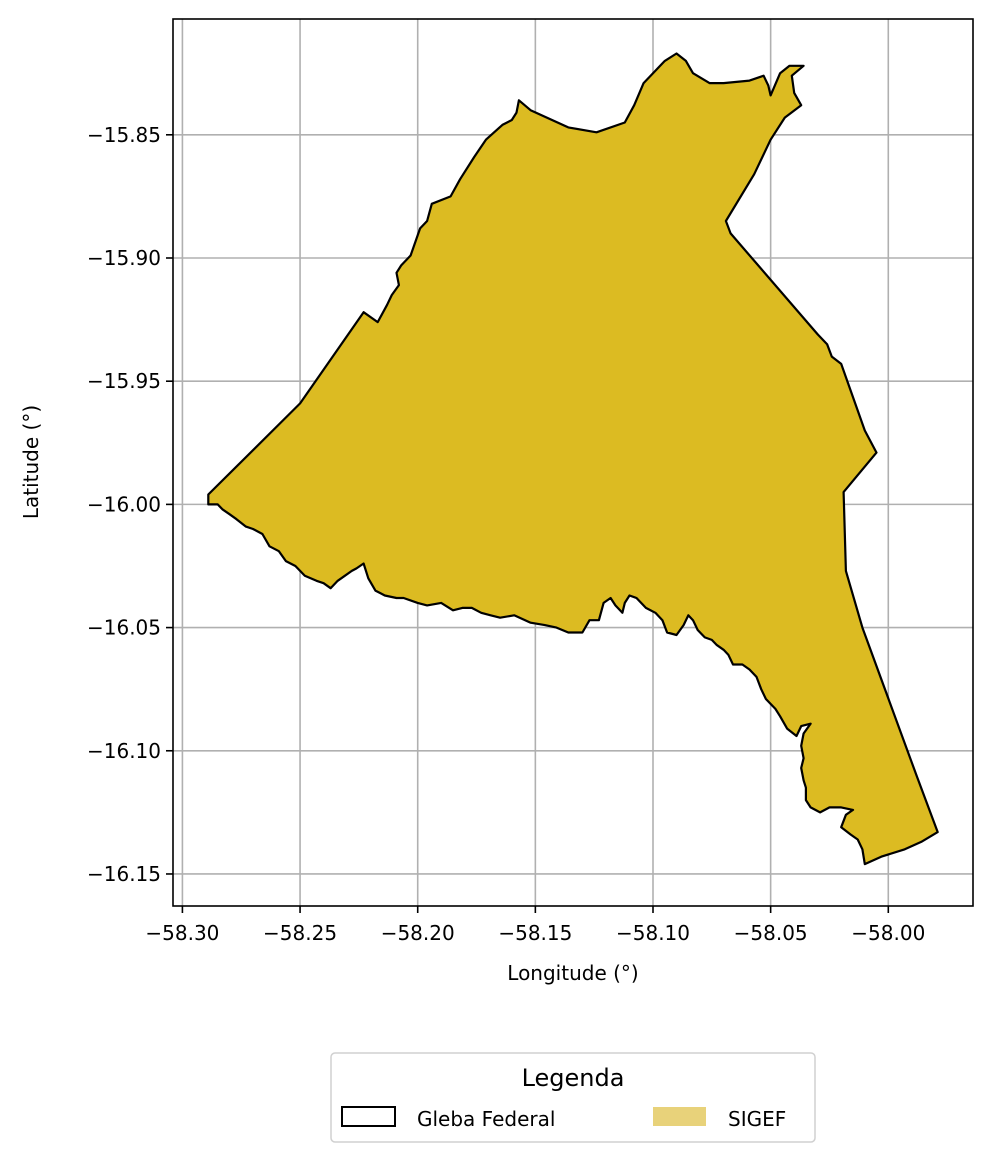 This screenshot has width=992, height=1163. What do you see at coordinates (486, 1119) in the screenshot?
I see `legend-label-gleba-federal: Gleba Federal` at bounding box center [486, 1119].